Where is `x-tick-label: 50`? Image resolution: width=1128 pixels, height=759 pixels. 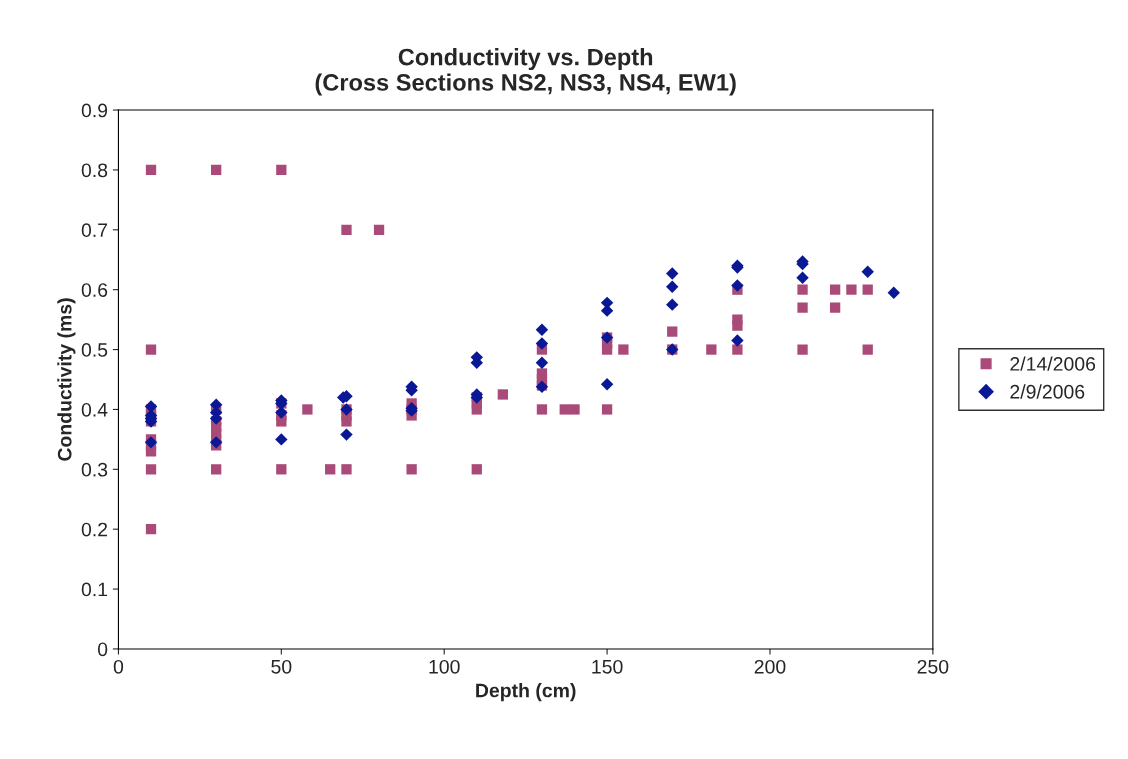 x-tick-label: 50 is located at coordinates (281, 666).